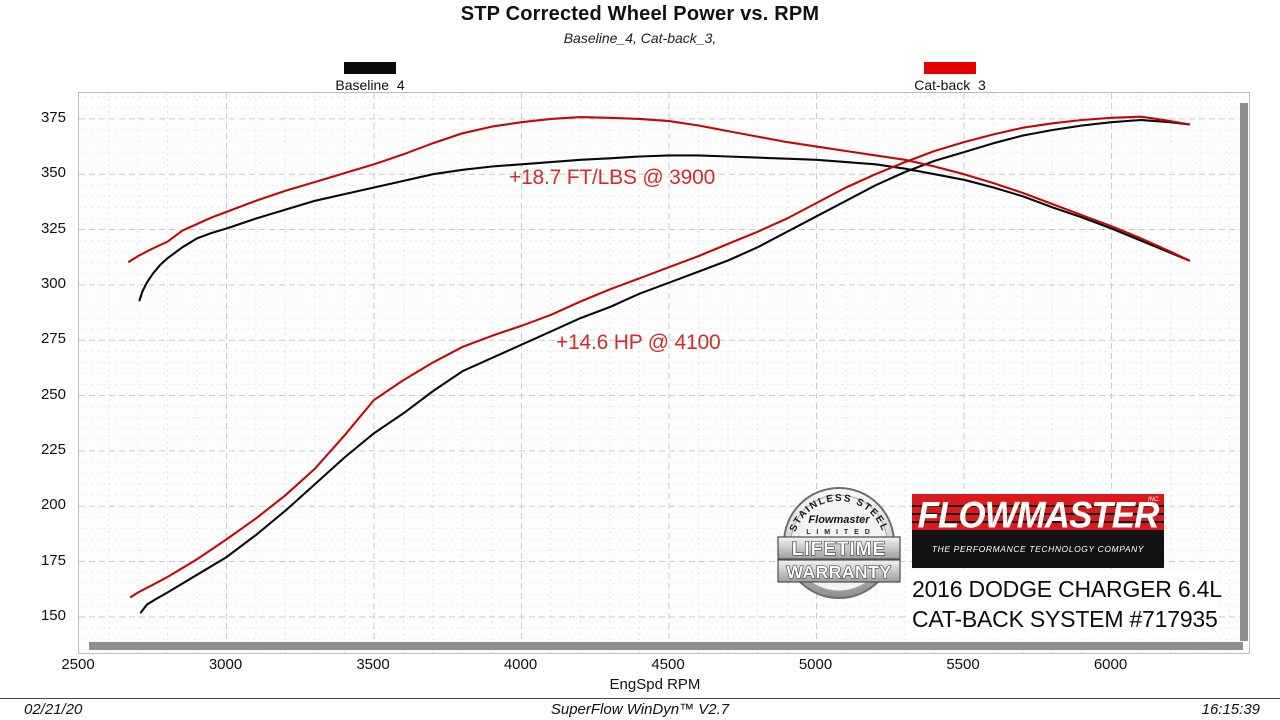 Image resolution: width=1280 pixels, height=720 pixels. Describe the element at coordinates (53, 394) in the screenshot. I see `y-tick-label: 250` at that location.